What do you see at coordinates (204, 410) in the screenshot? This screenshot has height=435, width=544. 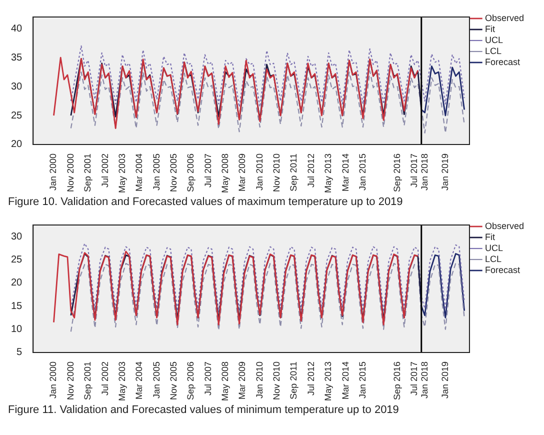 I see `caption: Figure 11. Validation and Forecasted values of minimum temperature up to 2019` at bounding box center [204, 410].